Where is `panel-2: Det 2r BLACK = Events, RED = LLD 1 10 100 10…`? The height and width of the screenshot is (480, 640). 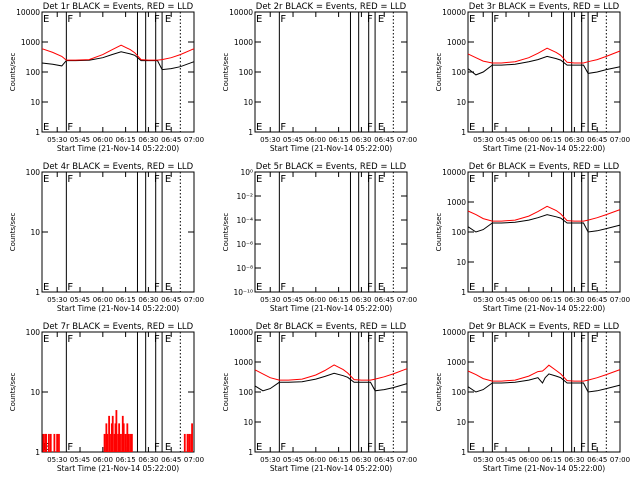 panel-2: Det 2r BLACK = Events, RED = LLD 1 10 100 10… is located at coordinates (319, 77).